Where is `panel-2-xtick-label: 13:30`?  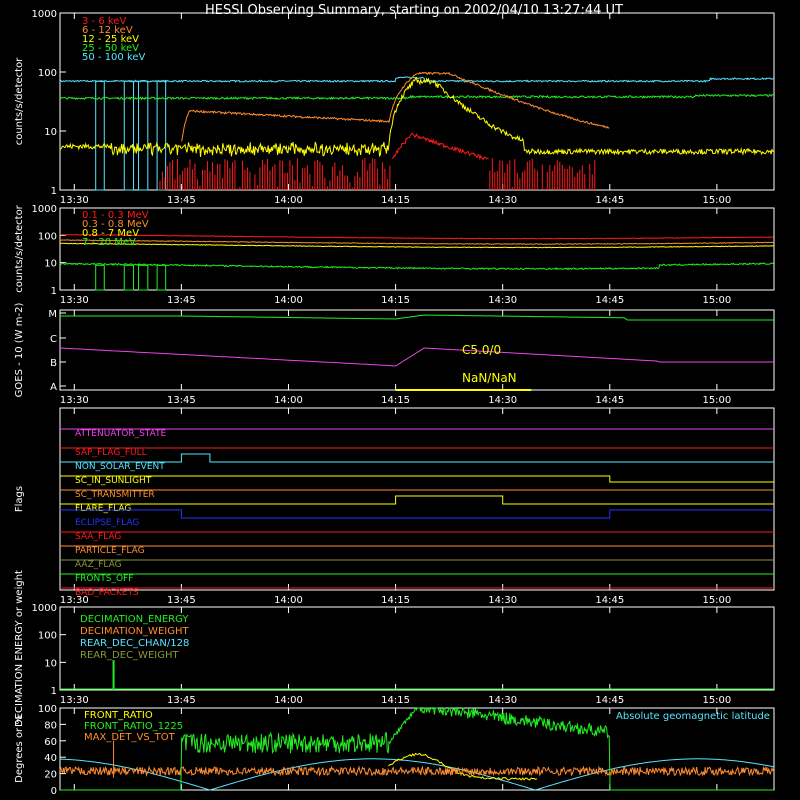 panel-2-xtick-label: 13:30 is located at coordinates (74, 300).